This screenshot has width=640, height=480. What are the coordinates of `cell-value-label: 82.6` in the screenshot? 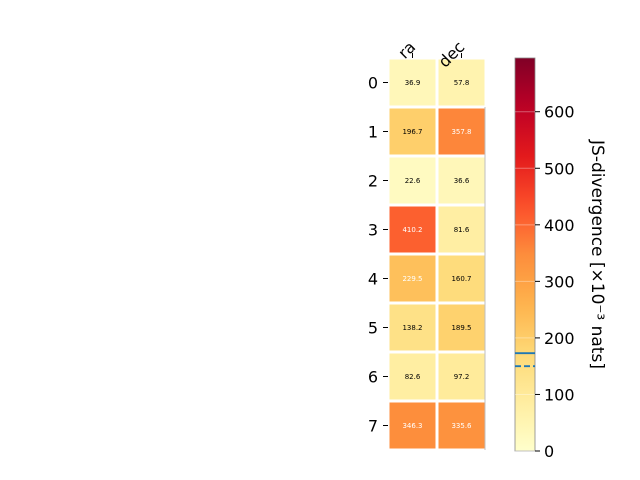 It's located at (413, 377).